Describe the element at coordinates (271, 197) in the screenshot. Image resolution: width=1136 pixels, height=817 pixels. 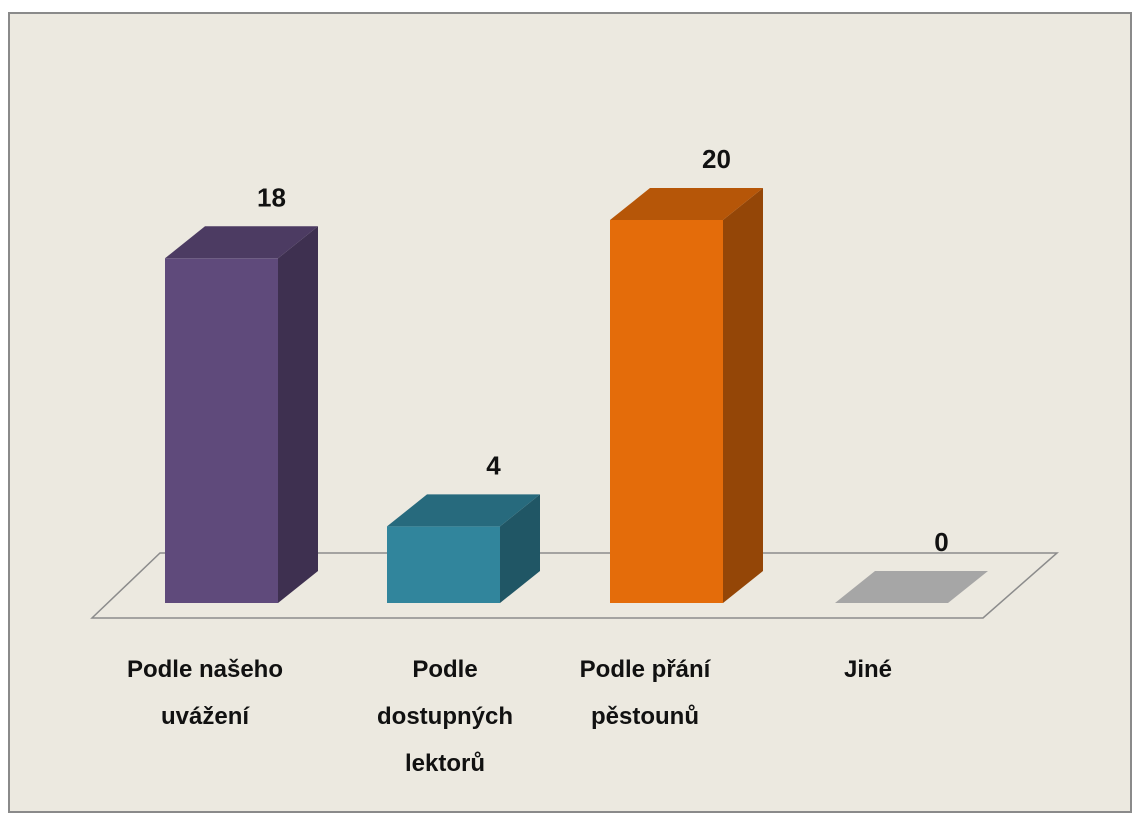
I see `value-label: 18` at that location.